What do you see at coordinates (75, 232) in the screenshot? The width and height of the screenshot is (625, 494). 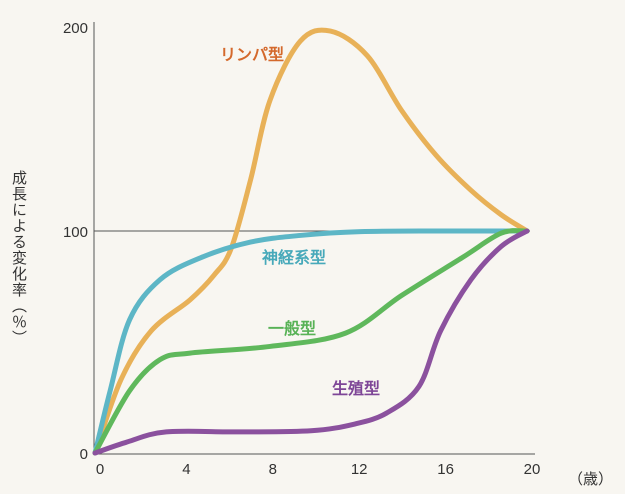 I see `y-tick-label: 100` at bounding box center [75, 232].